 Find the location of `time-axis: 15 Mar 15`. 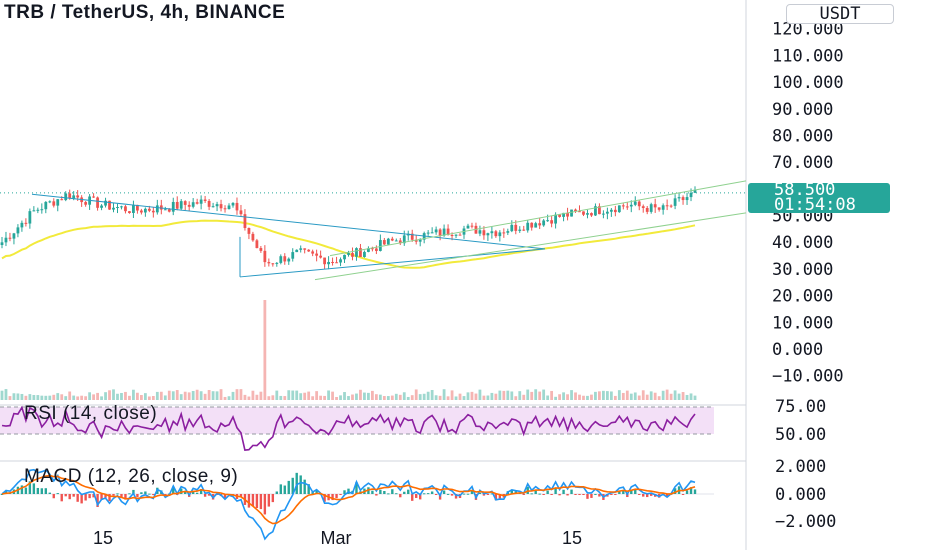

time-axis: 15 Mar 15 is located at coordinates (337, 538).